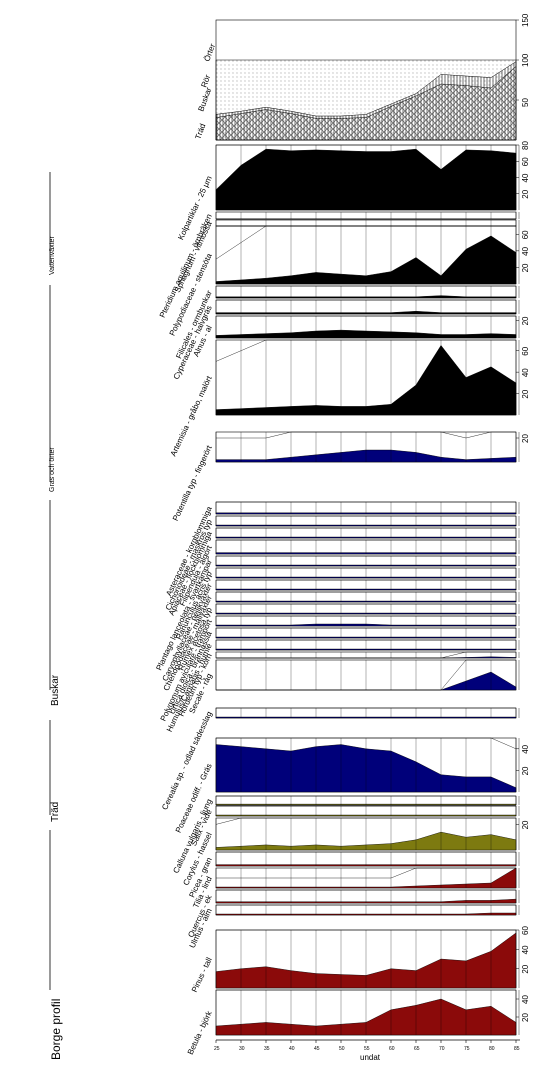  What do you see at coordinates (204, 99) in the screenshot?
I see `summary-legend-label: Buskar` at bounding box center [204, 99].